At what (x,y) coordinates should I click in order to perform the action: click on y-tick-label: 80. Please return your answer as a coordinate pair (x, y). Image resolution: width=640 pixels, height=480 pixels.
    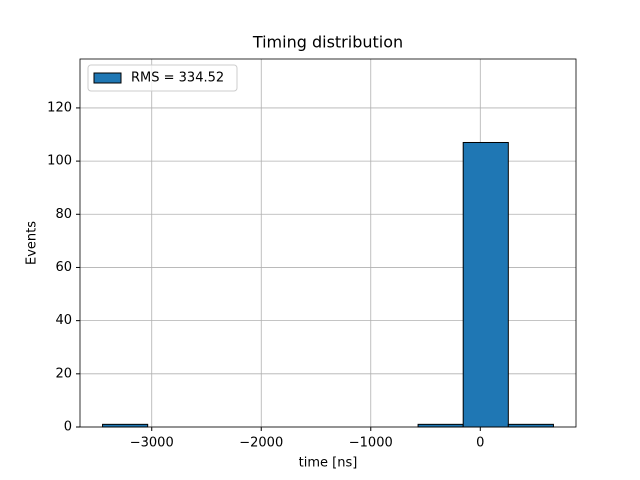
    Looking at the image, I should click on (63, 214).